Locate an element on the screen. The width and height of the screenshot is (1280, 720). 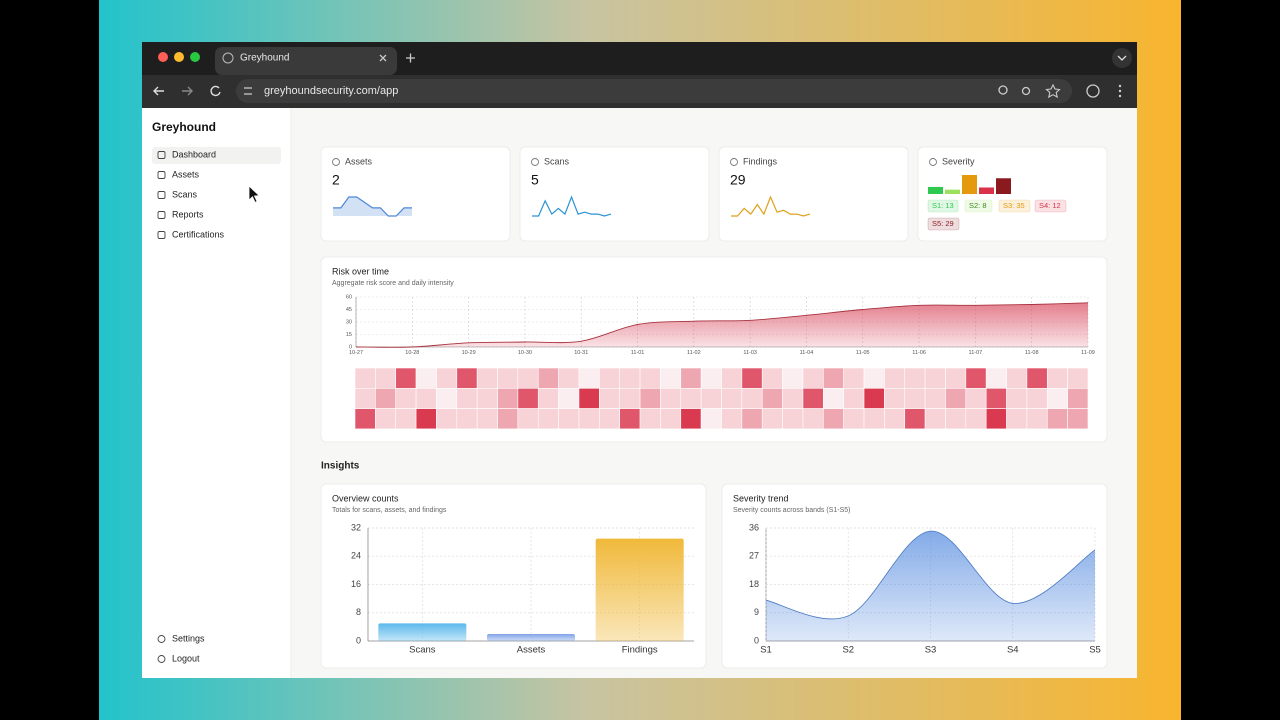
card-value: 2 is located at coordinates (336, 180).